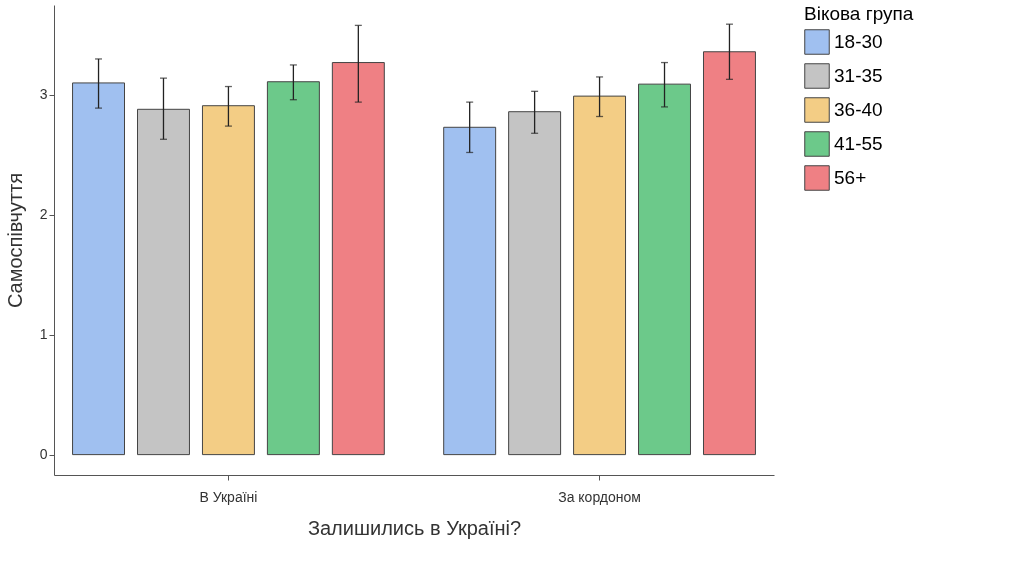 The image size is (1035, 581). Describe the element at coordinates (859, 13) in the screenshot. I see `legend-title: Вікова група` at that location.